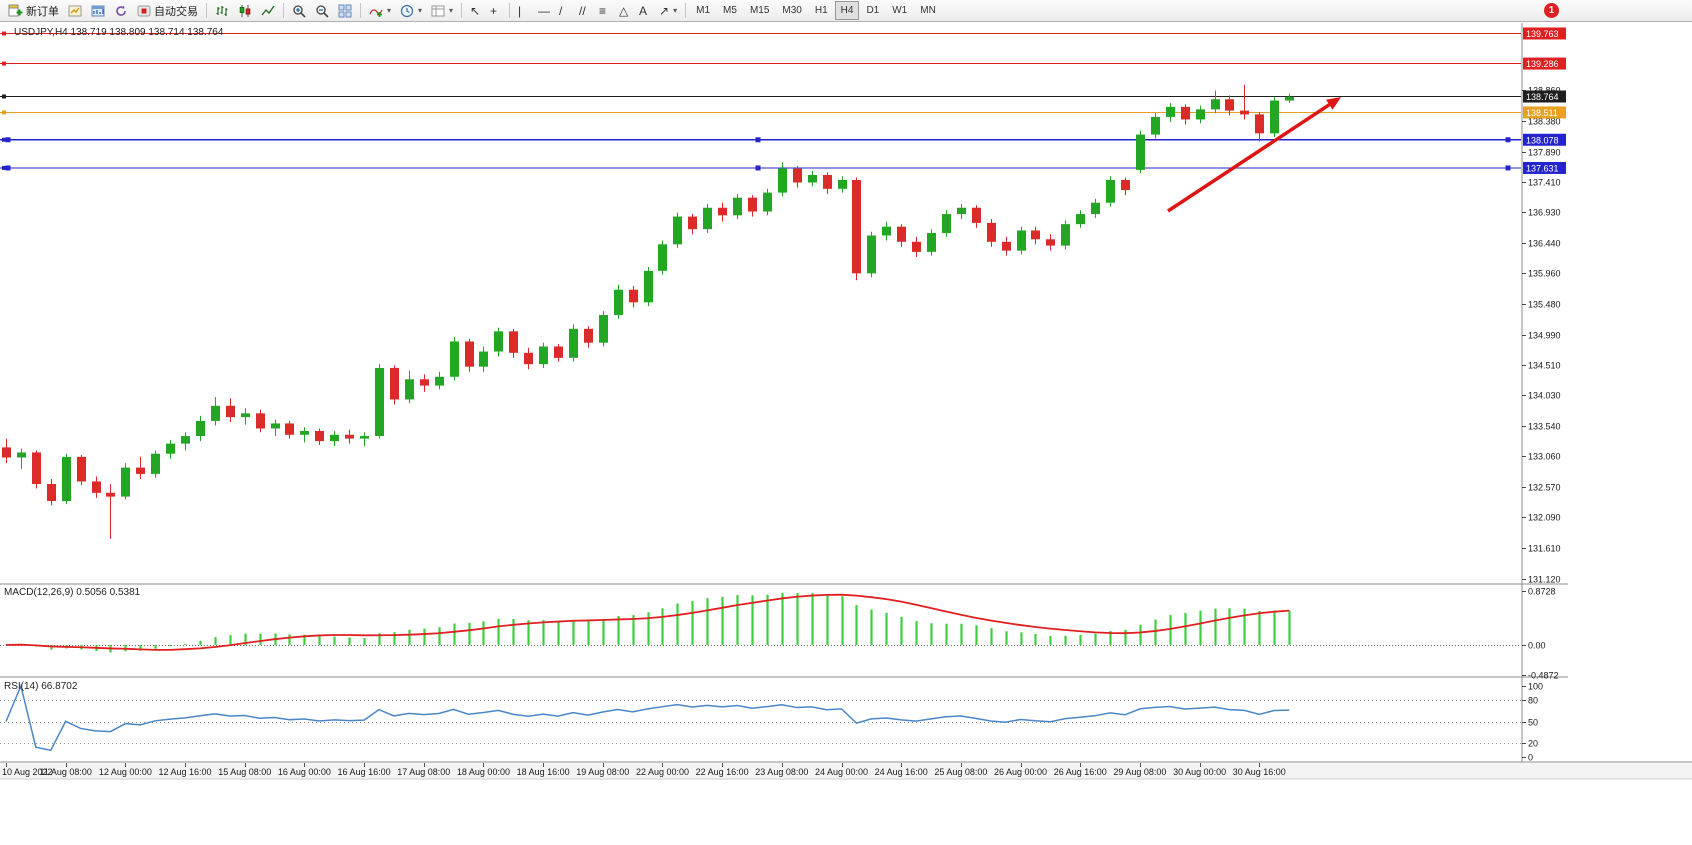 The image size is (1692, 845). I want to click on timeframe-m15-button: M15, so click(759, 10).